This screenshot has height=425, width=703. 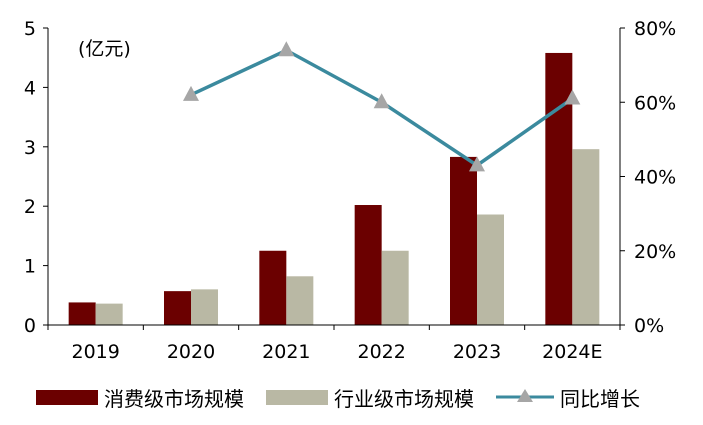 What do you see at coordinates (572, 352) in the screenshot?
I see `x-tick-label: 2024E` at bounding box center [572, 352].